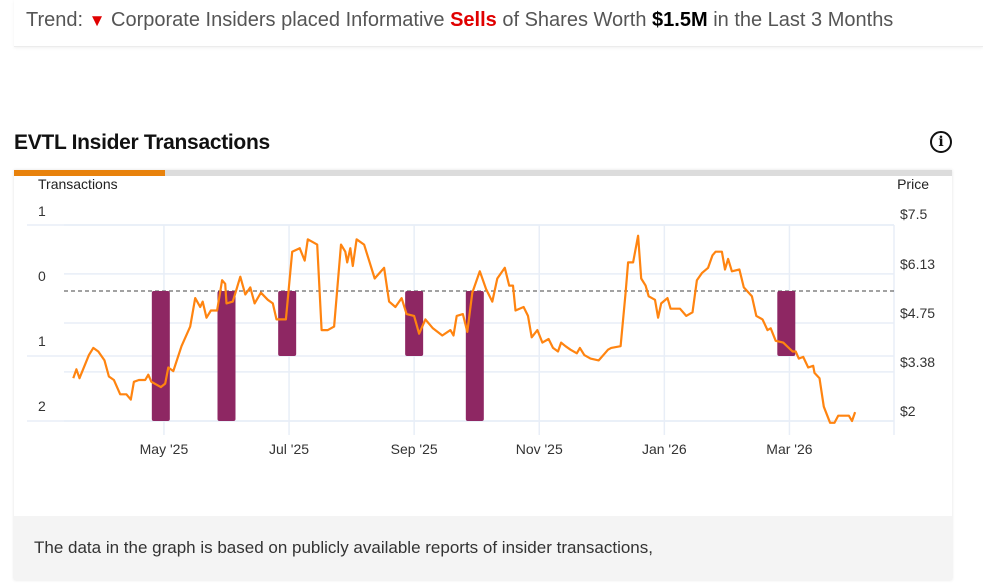 The height and width of the screenshot is (583, 983). What do you see at coordinates (89, 173) in the screenshot?
I see `tab-active-indicator` at bounding box center [89, 173].